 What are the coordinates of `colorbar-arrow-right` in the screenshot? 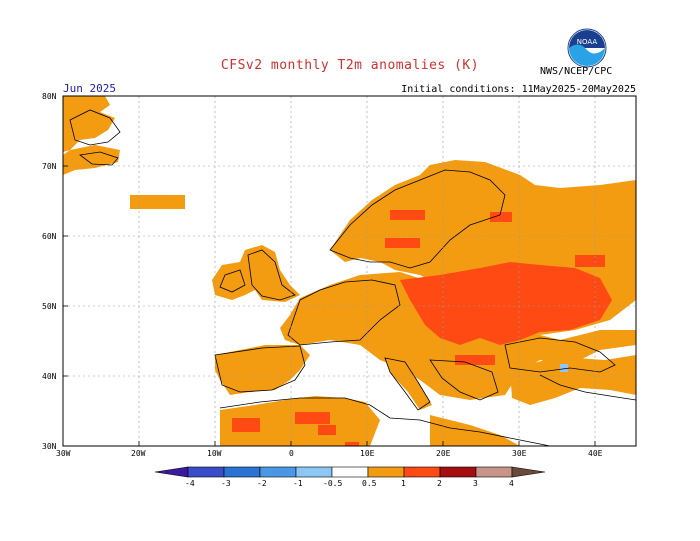 It's located at (528, 472).